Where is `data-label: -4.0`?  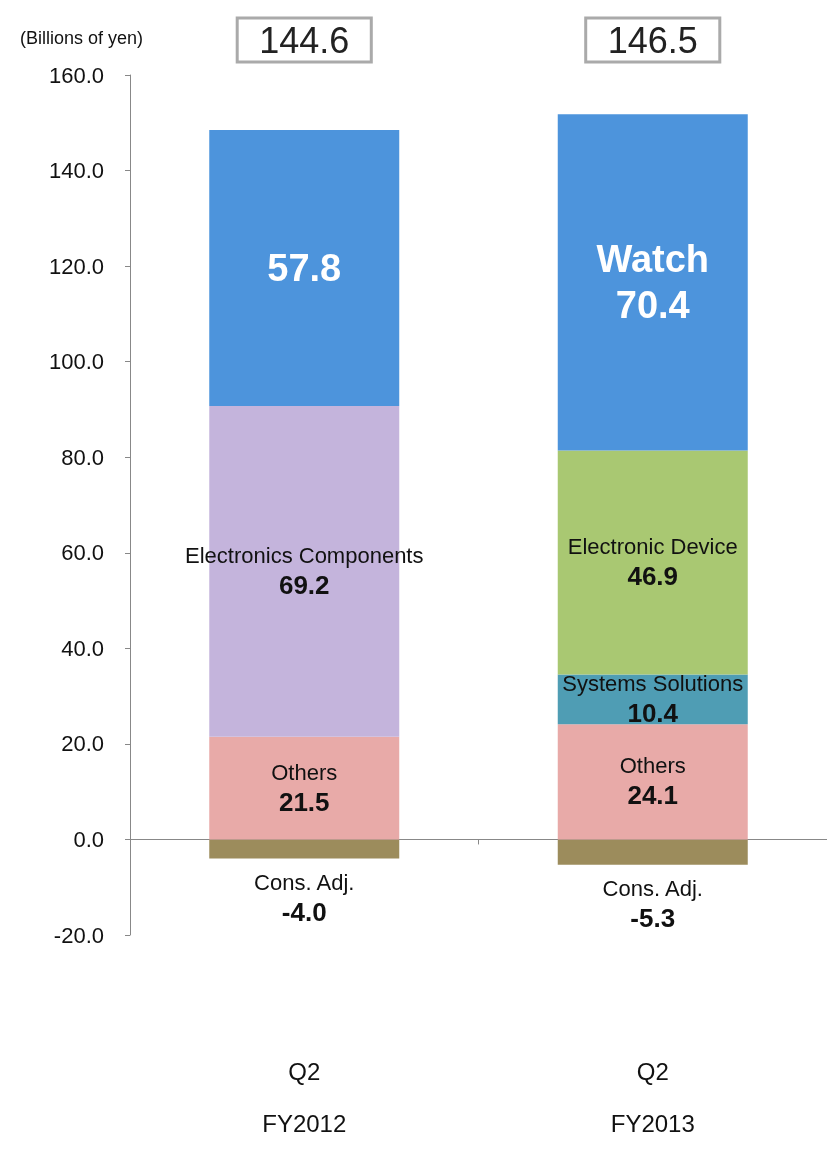 data-label: -4.0 is located at coordinates (304, 911).